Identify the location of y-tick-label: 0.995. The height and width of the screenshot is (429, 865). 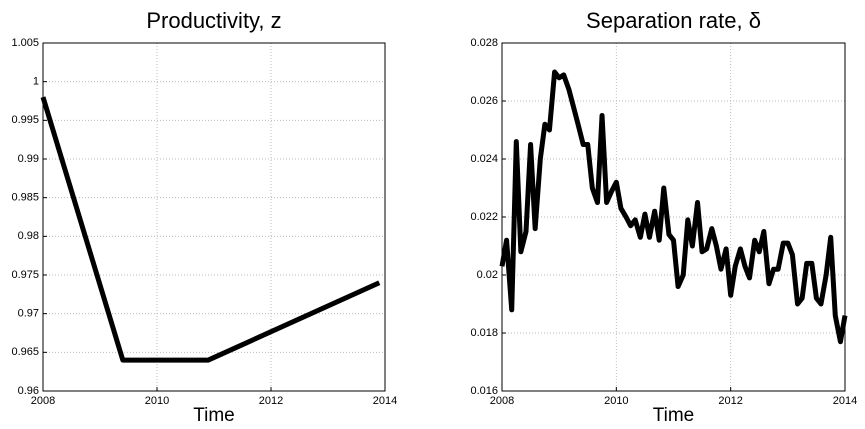
(25, 120).